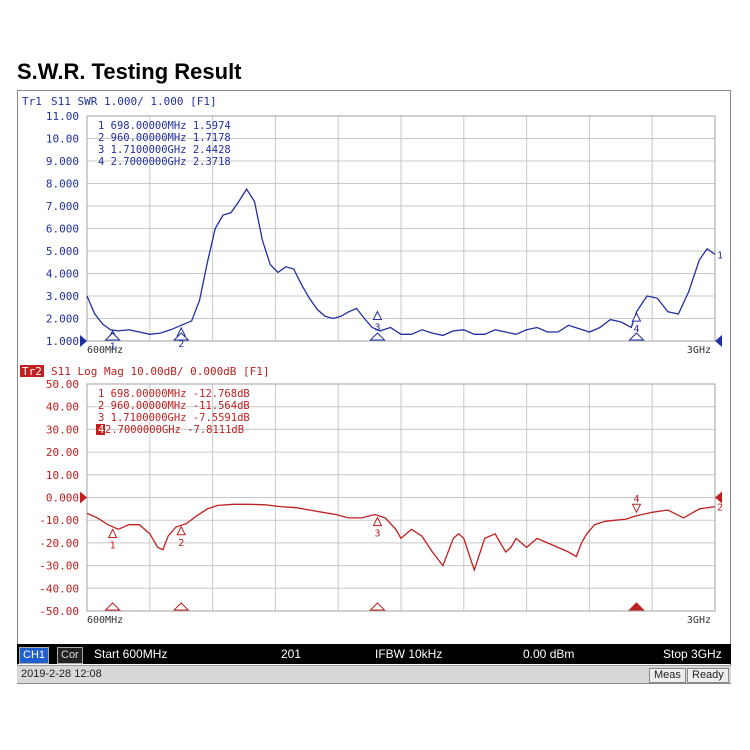 The height and width of the screenshot is (750, 750). What do you see at coordinates (62, 319) in the screenshot?
I see `y-tick-label: 2.000` at bounding box center [62, 319].